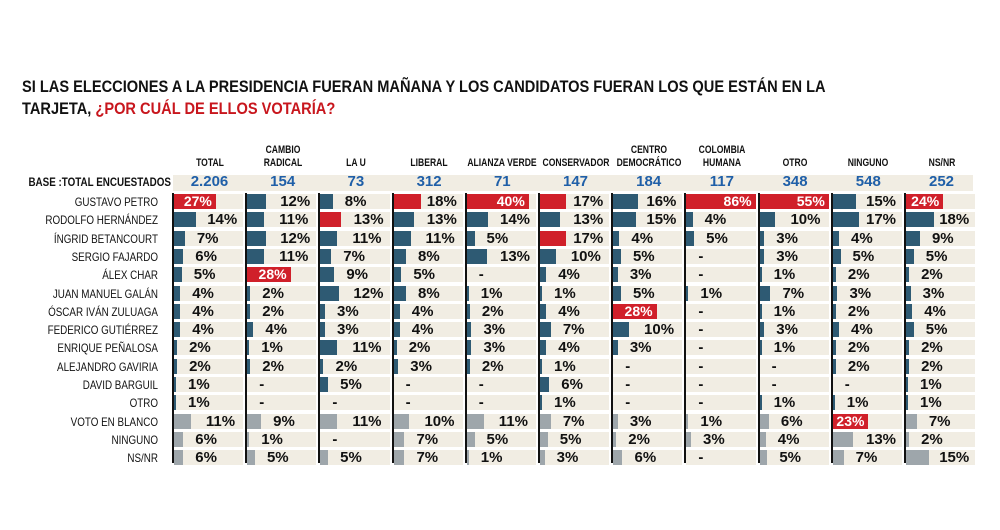 This screenshot has height=530, width=1000. What do you see at coordinates (954, 220) in the screenshot?
I see `value-label: 18%` at bounding box center [954, 220].